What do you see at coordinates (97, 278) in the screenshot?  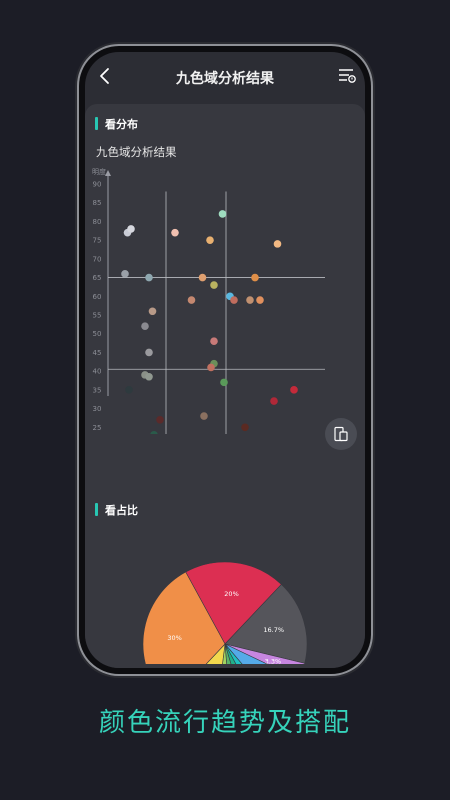 I see `y-tick-label: 65` at bounding box center [97, 278].